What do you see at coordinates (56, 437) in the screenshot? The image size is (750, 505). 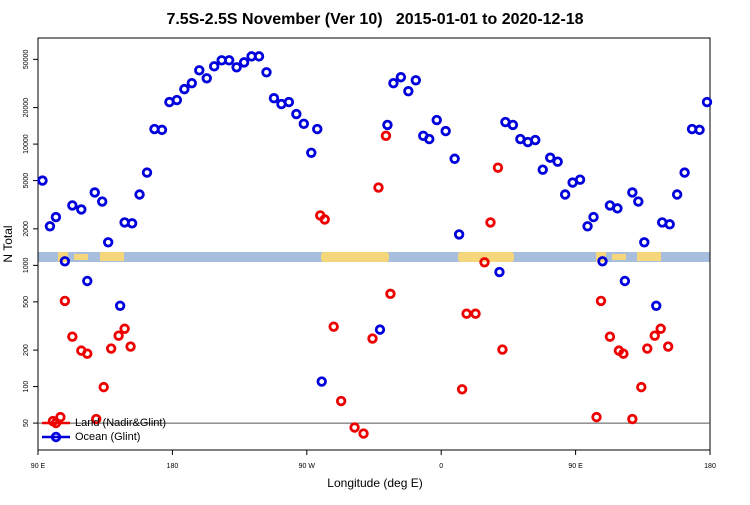 I see `legend-marker` at bounding box center [56, 437].